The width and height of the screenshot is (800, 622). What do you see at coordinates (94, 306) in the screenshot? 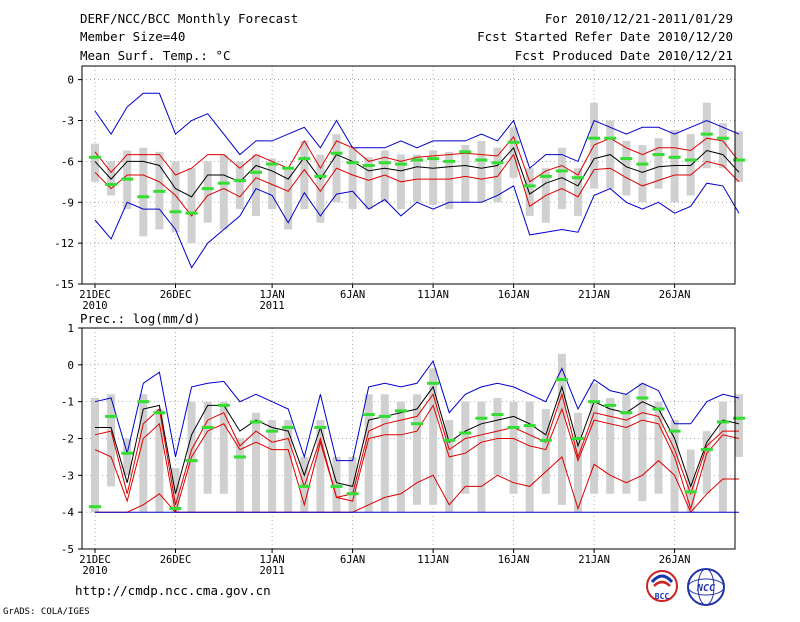
I see `x-tick-year-label: 2010` at bounding box center [94, 306].